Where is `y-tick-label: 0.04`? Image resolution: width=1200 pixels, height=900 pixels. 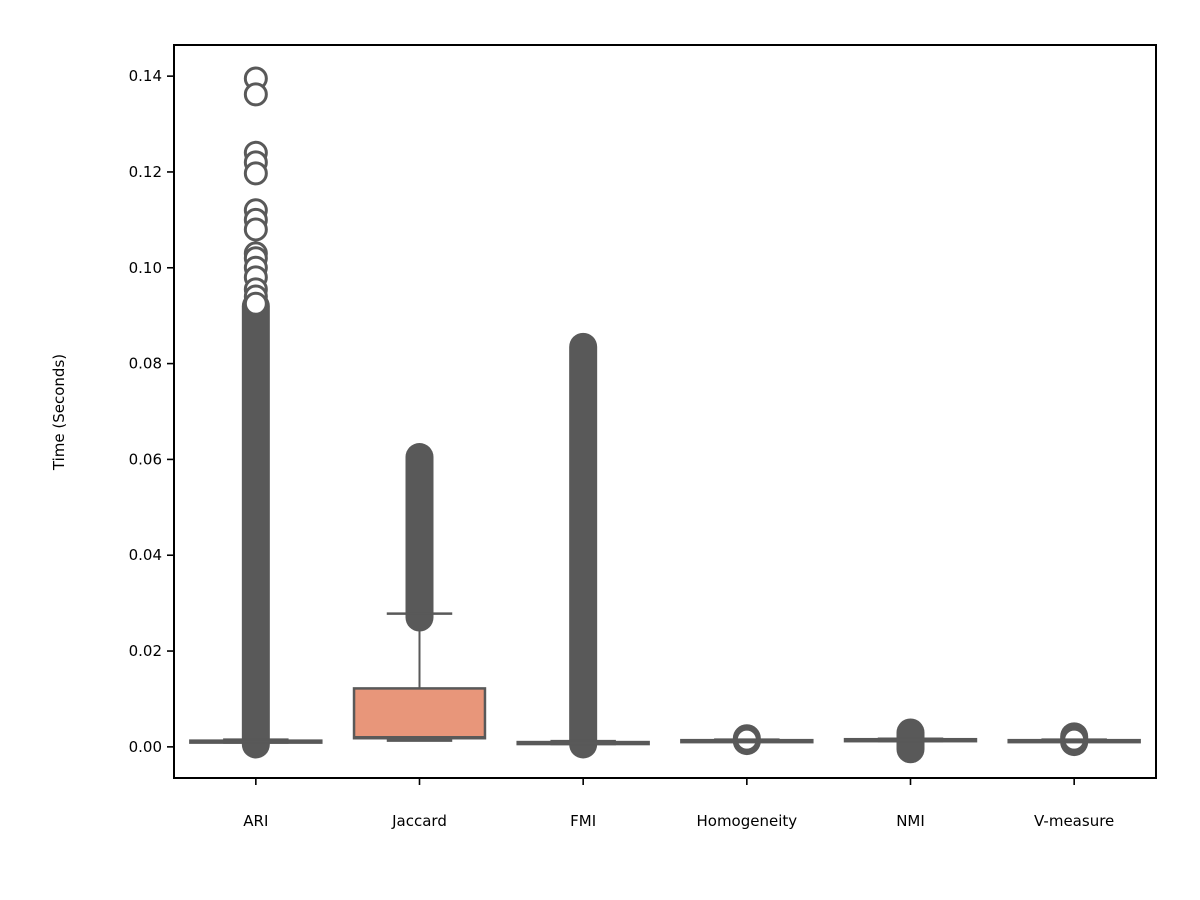 y-tick-label: 0.04 is located at coordinates (145, 555).